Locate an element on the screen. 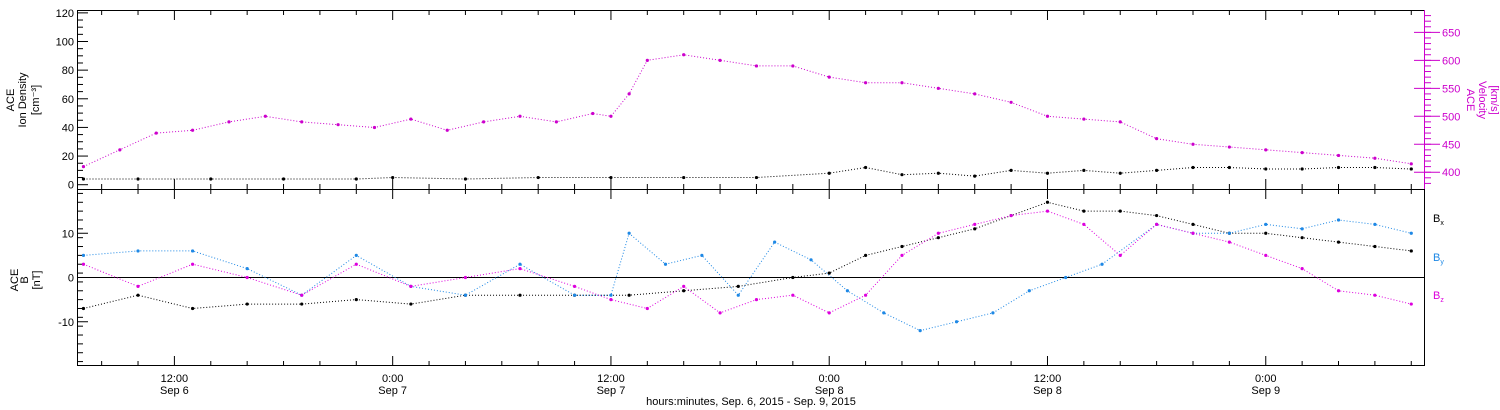  x-tick-date: Sep 6 is located at coordinates (174, 391).